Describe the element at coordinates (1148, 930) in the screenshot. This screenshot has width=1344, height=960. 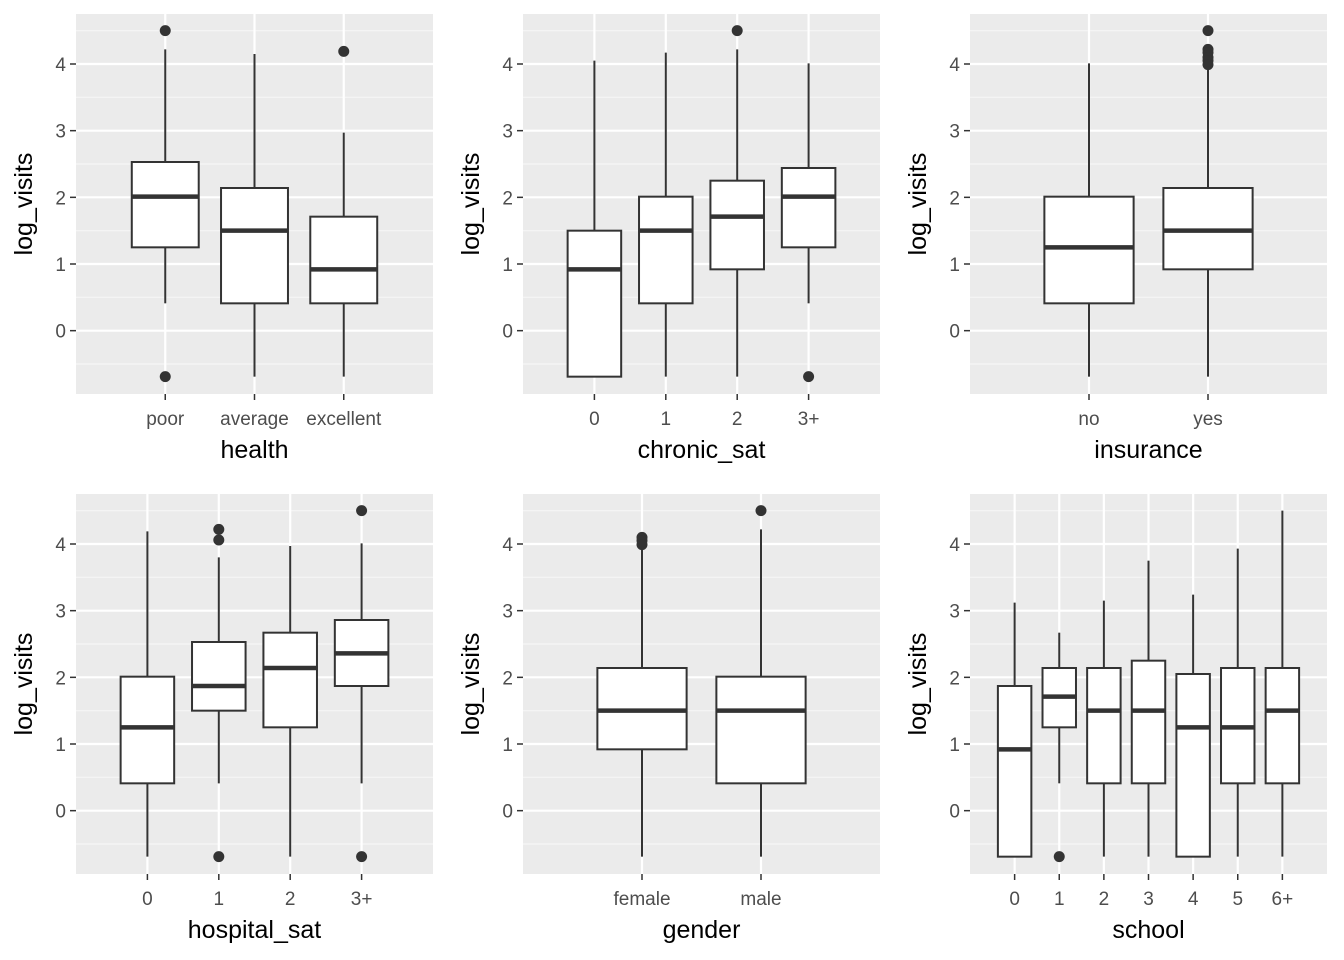
I see `x-axis-title: school` at that location.